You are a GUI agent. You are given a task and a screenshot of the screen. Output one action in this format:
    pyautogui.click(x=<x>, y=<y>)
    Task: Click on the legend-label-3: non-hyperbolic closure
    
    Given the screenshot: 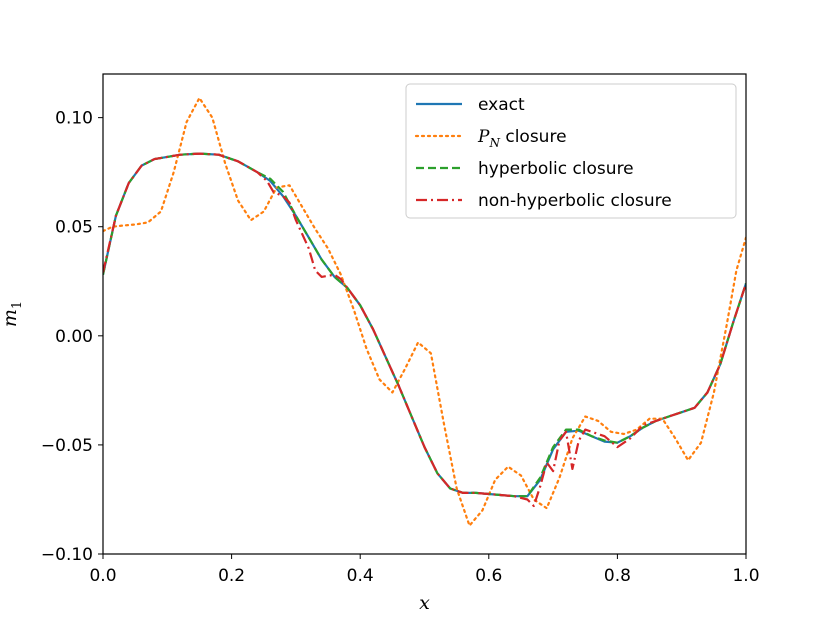 What is the action you would take?
    pyautogui.click(x=575, y=201)
    